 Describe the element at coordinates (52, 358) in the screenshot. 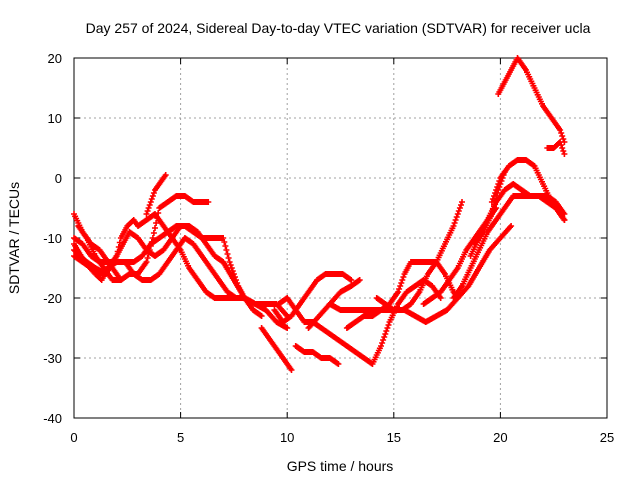

I see `y-tick-label: -30` at that location.